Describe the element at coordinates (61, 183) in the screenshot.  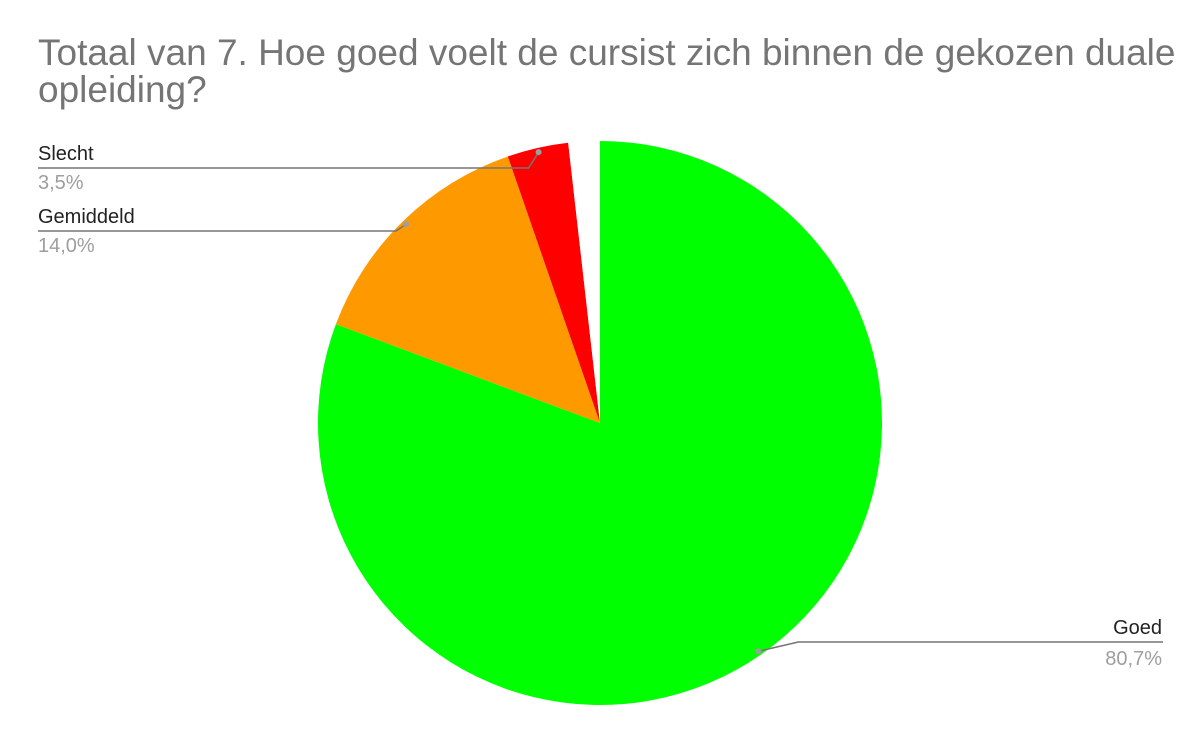
I see `slice-percent-slecht: 3,5%` at that location.